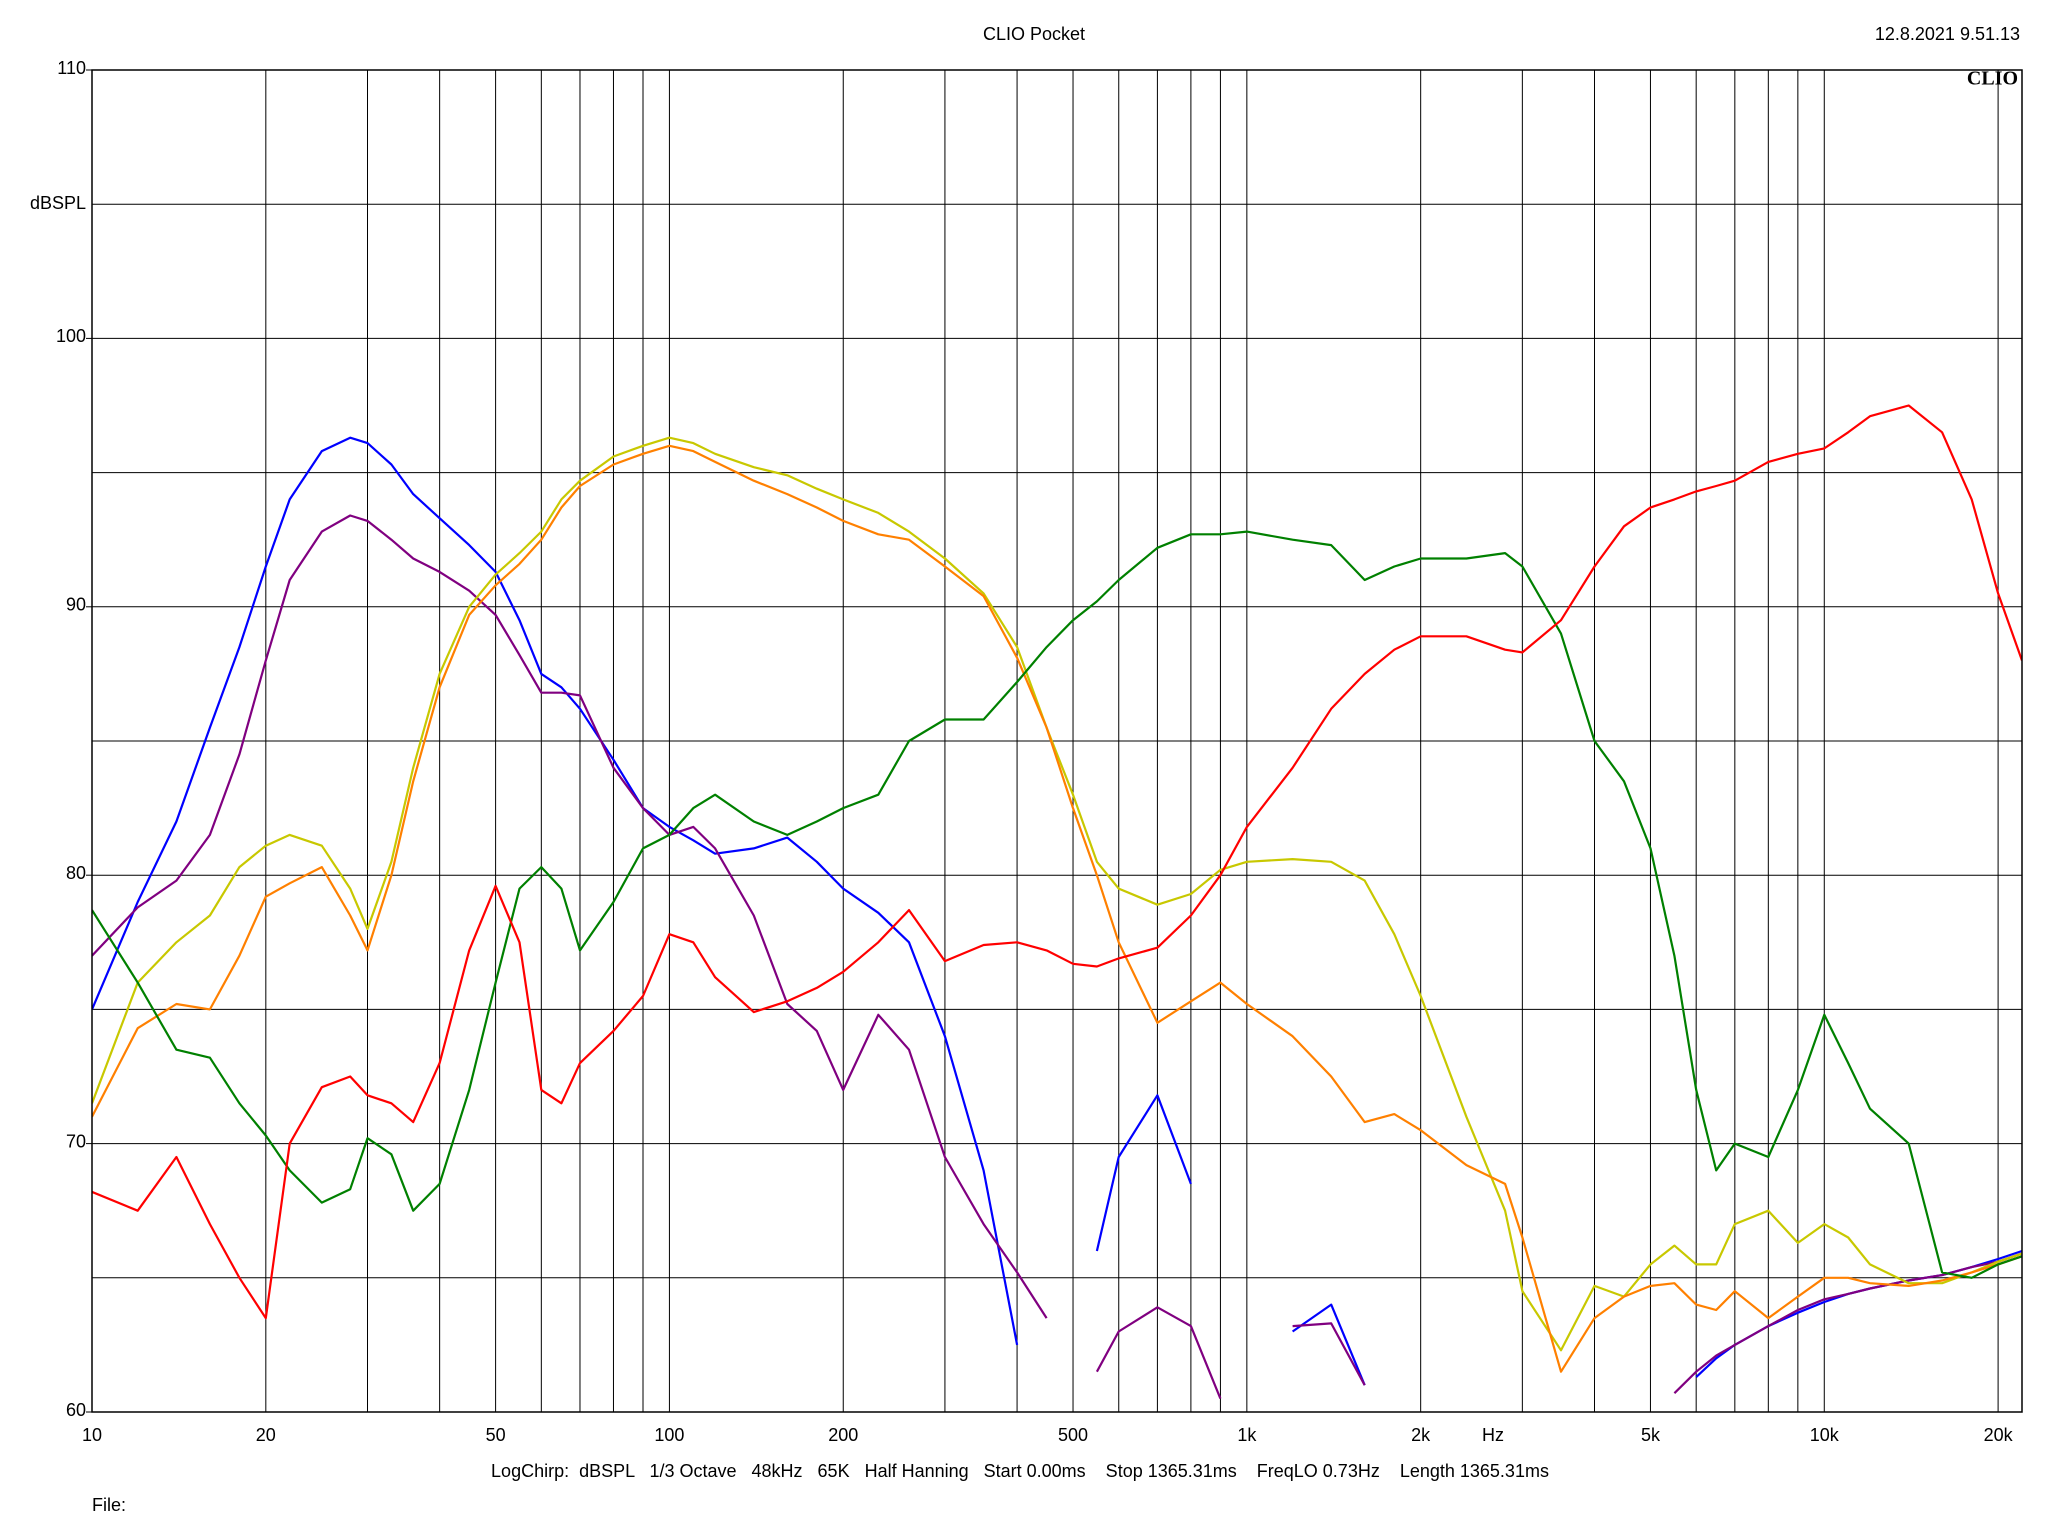 This screenshot has width=2048, height=1536. What do you see at coordinates (76, 605) in the screenshot?
I see `y-tick-label: 90` at bounding box center [76, 605].